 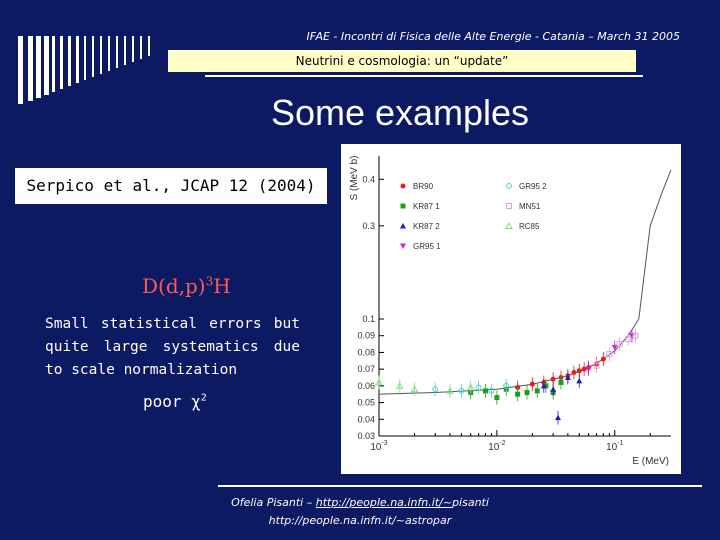 What do you see at coordinates (366, 352) in the screenshot?
I see `y-tick-label: 0.08` at bounding box center [366, 352].